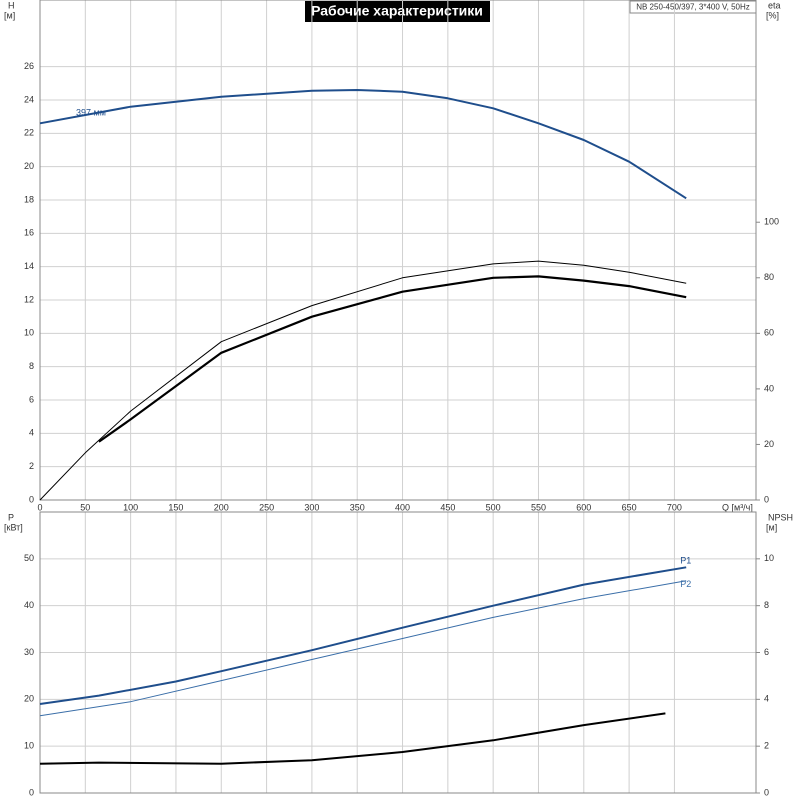 The height and width of the screenshot is (800, 800). Describe the element at coordinates (766, 699) in the screenshot. I see `y2-tick-label: 4` at that location.